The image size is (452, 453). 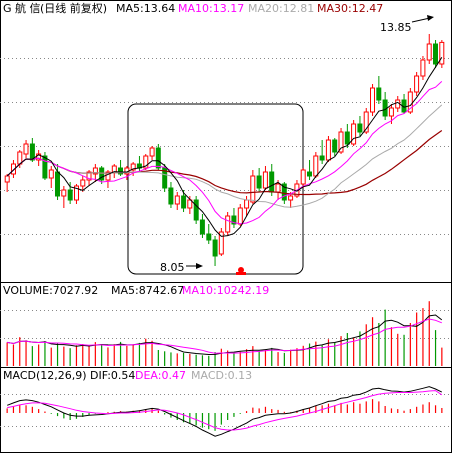 What do you see at coordinates (45, 375) in the screenshot?
I see `macd-params: MACD(12,26,9)` at bounding box center [45, 375].